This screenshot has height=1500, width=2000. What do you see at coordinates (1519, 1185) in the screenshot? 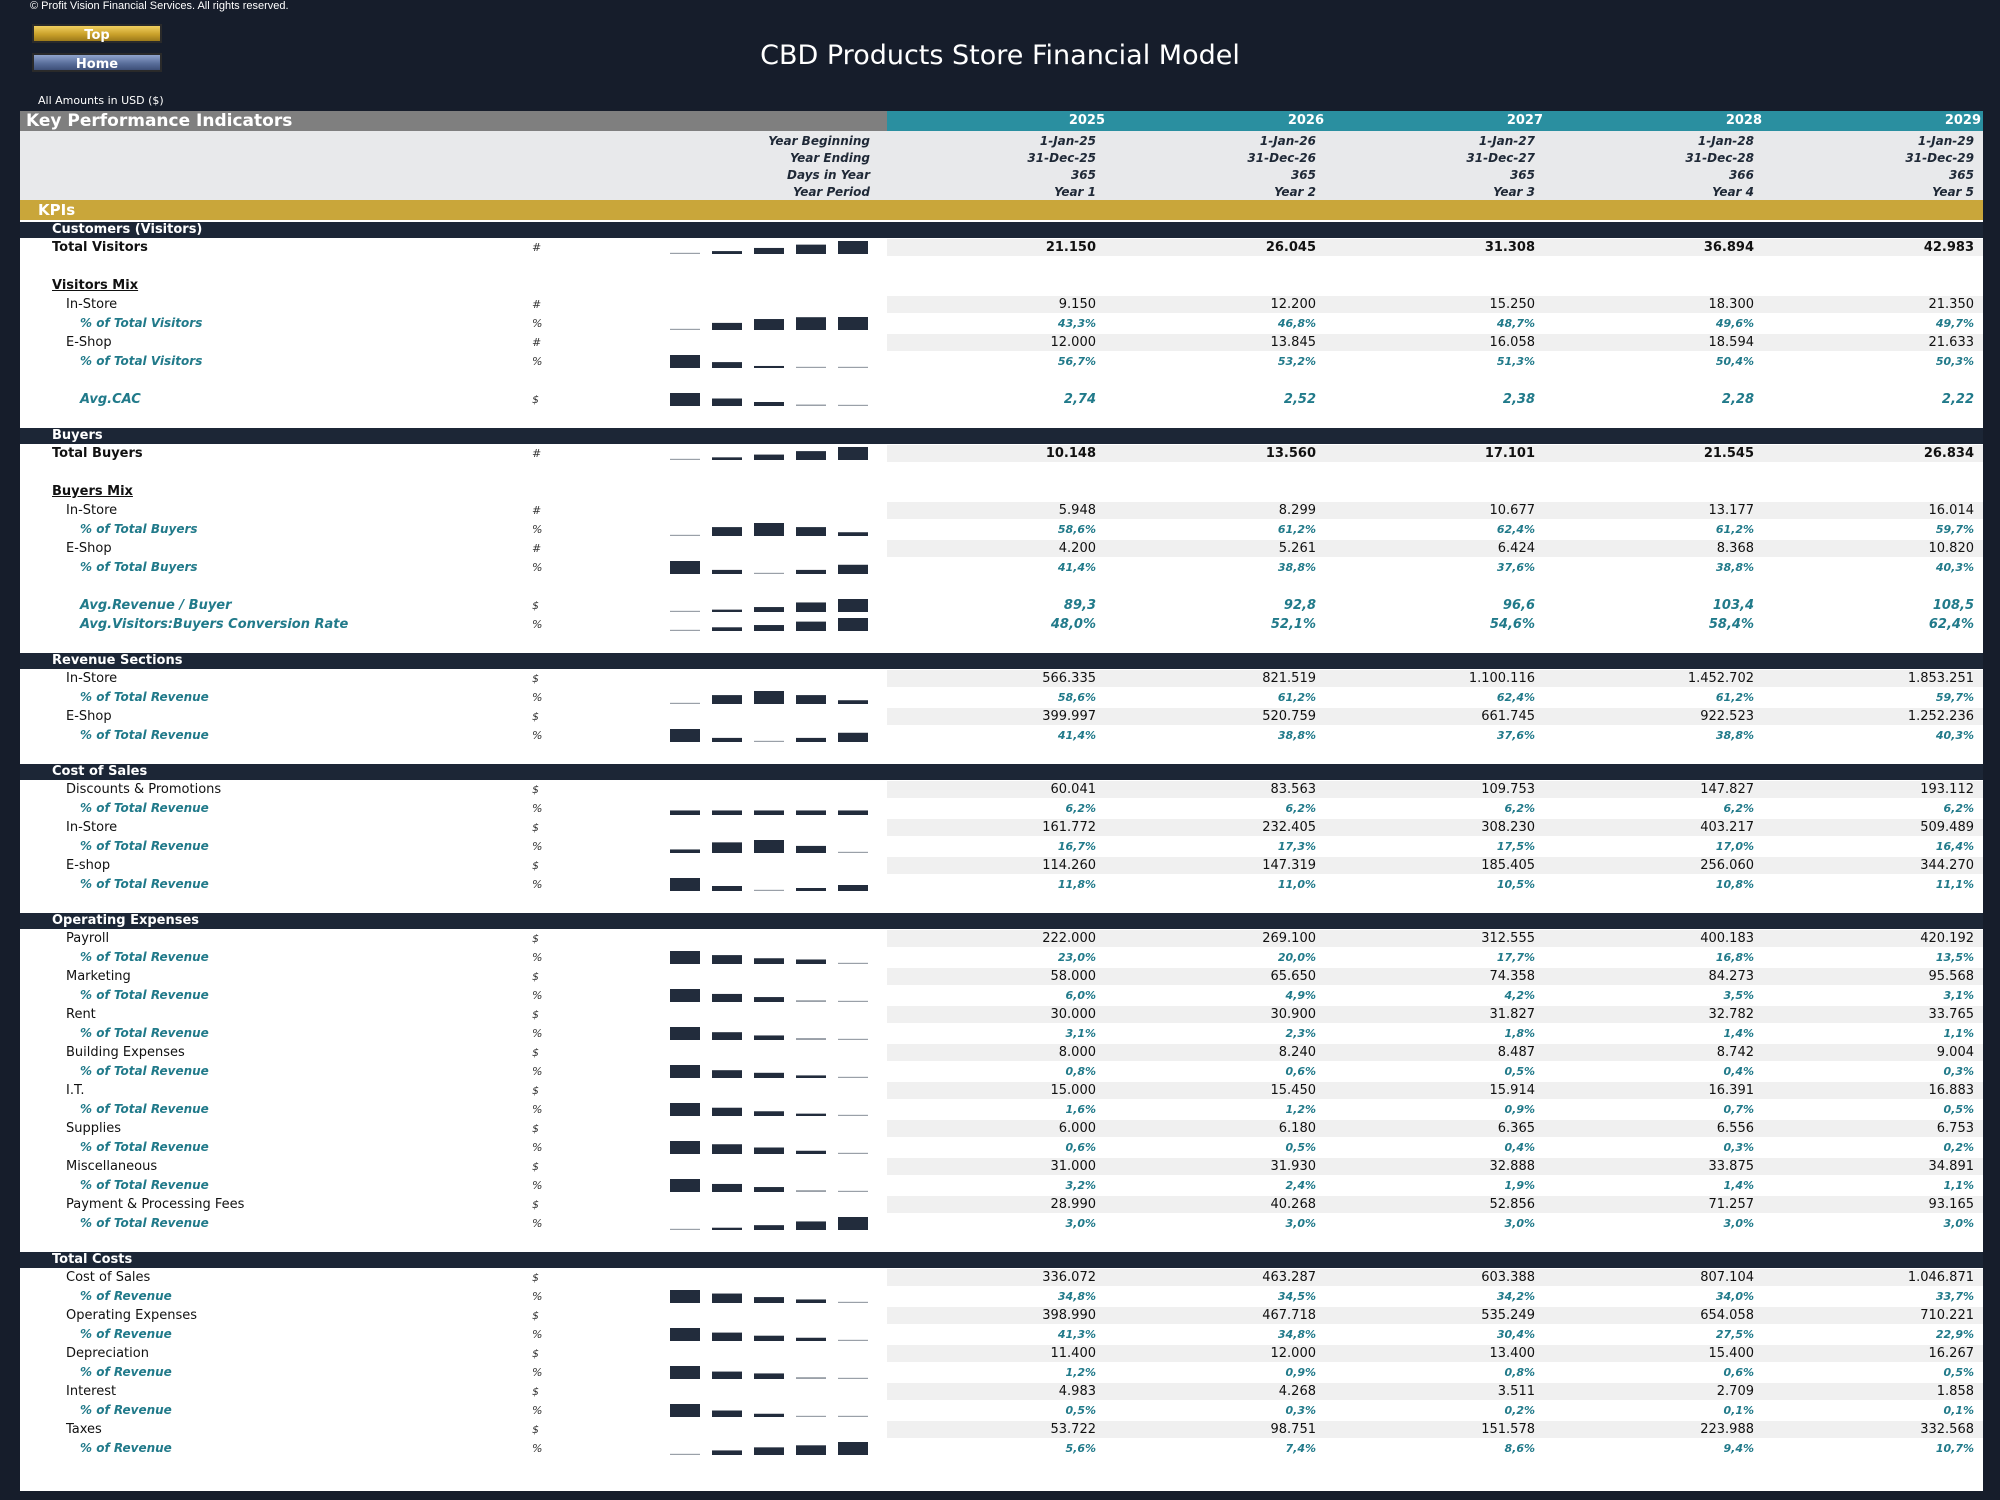
I see `cell-value: 1,9%` at bounding box center [1519, 1185].